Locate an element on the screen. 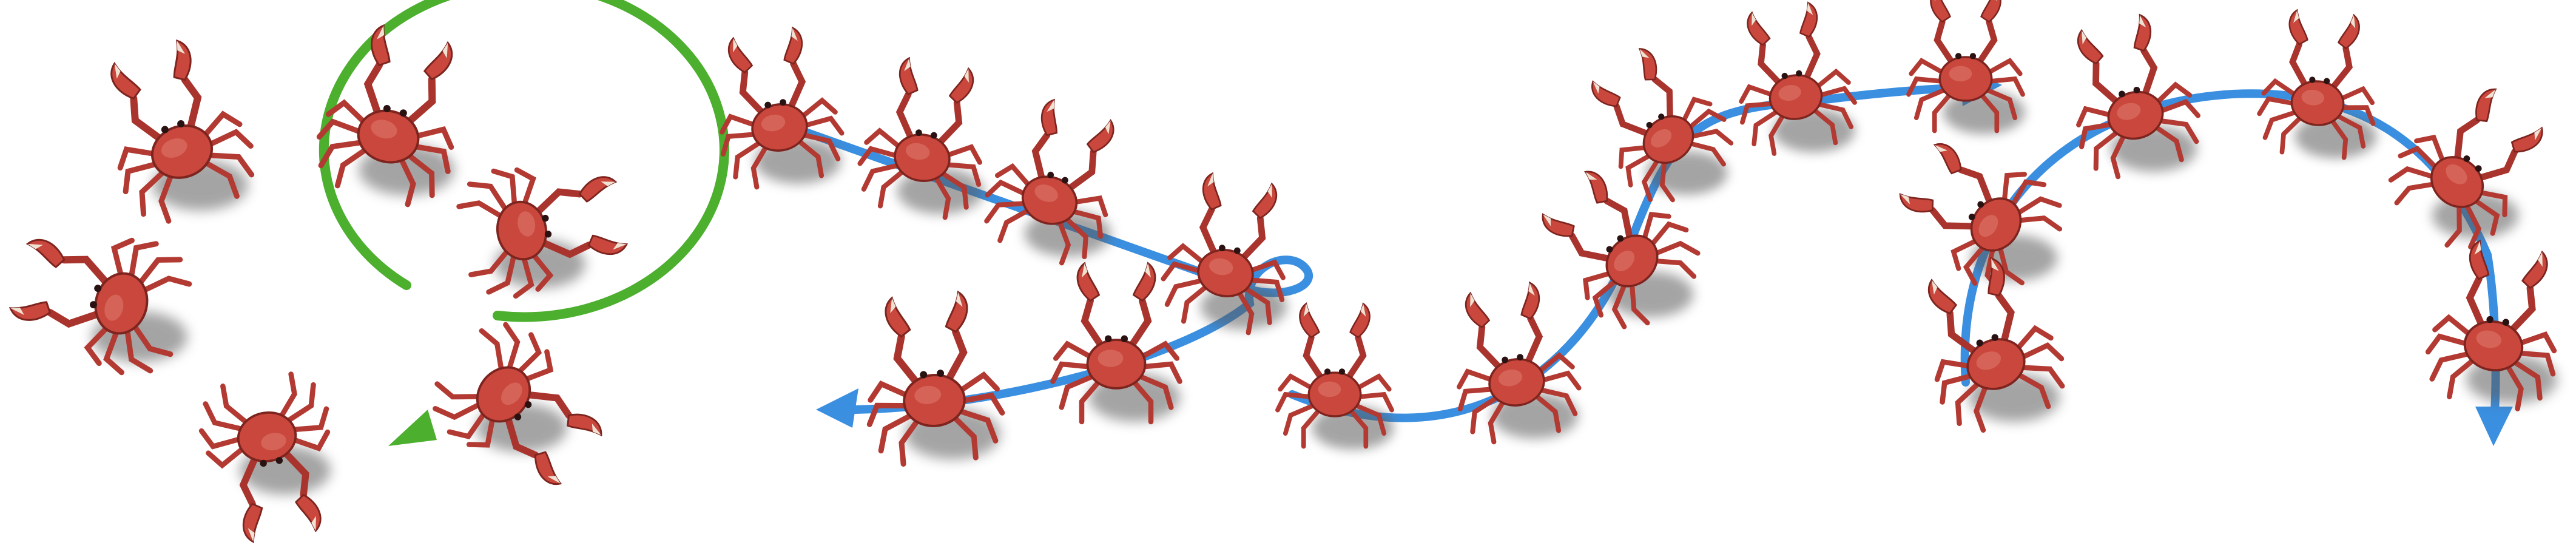  circular-path is located at coordinates (524, 161).